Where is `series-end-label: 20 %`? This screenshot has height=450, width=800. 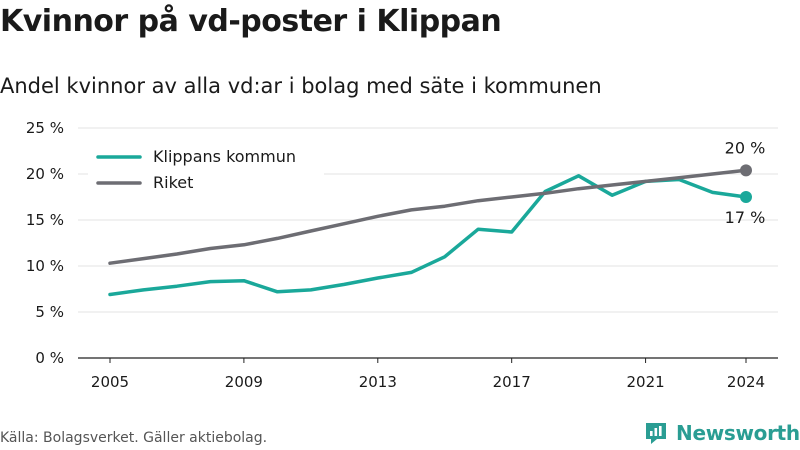
series-end-label: 20 % is located at coordinates (745, 147).